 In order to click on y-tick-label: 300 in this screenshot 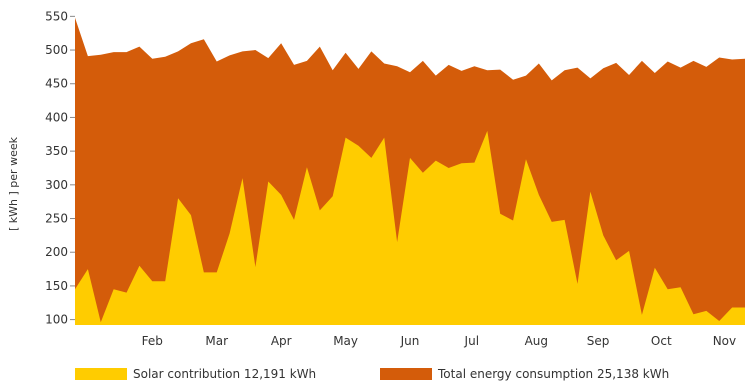, I will do `click(56, 185)`.